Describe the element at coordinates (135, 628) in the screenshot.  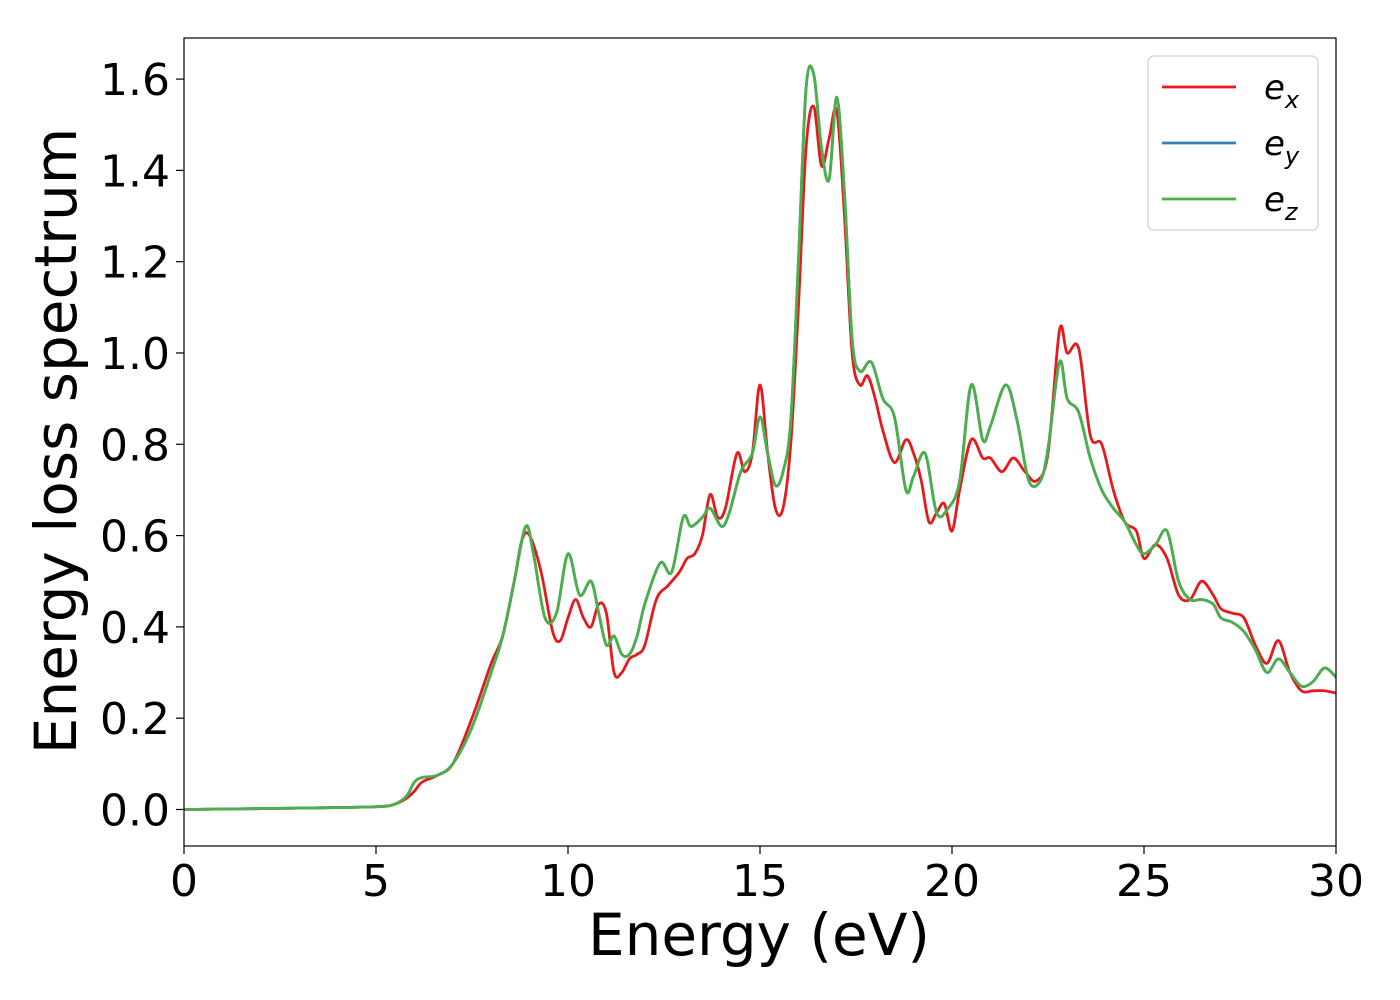
I see `y-tick-label: 0.4` at that location.